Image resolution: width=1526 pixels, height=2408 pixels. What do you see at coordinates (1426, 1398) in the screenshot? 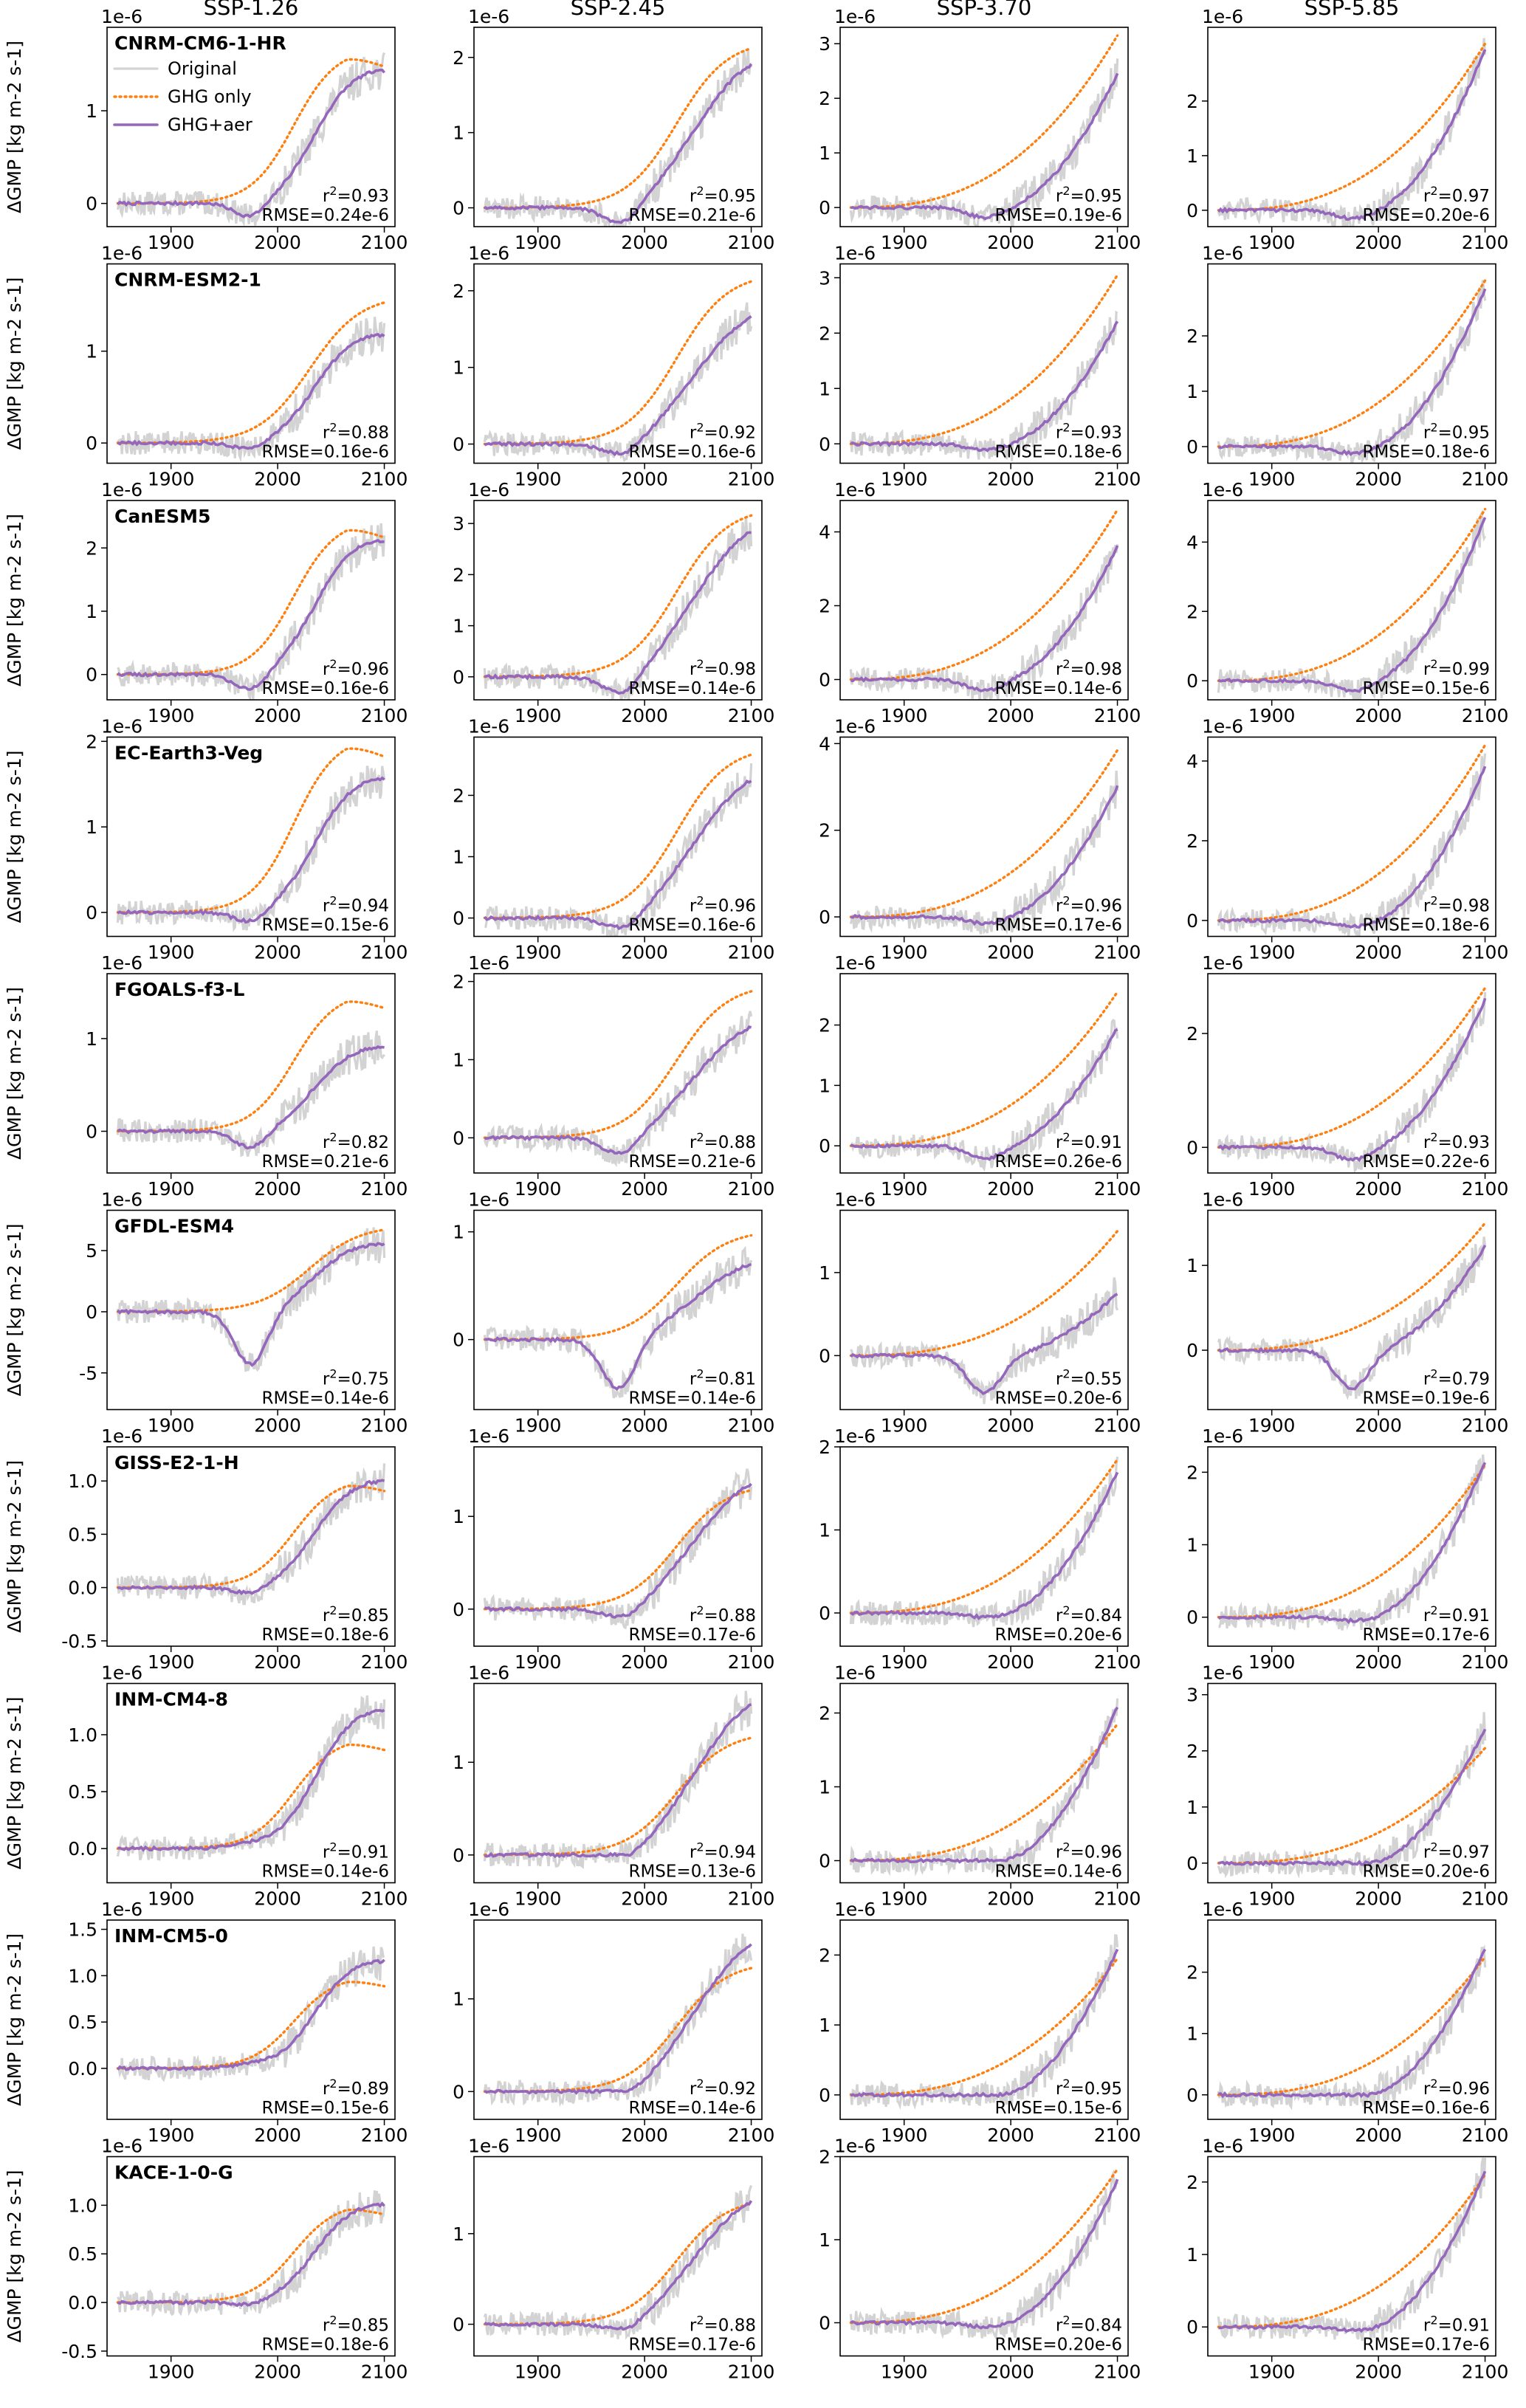
I see `rmse-annotation: RMSE=0.19e-6` at bounding box center [1426, 1398].